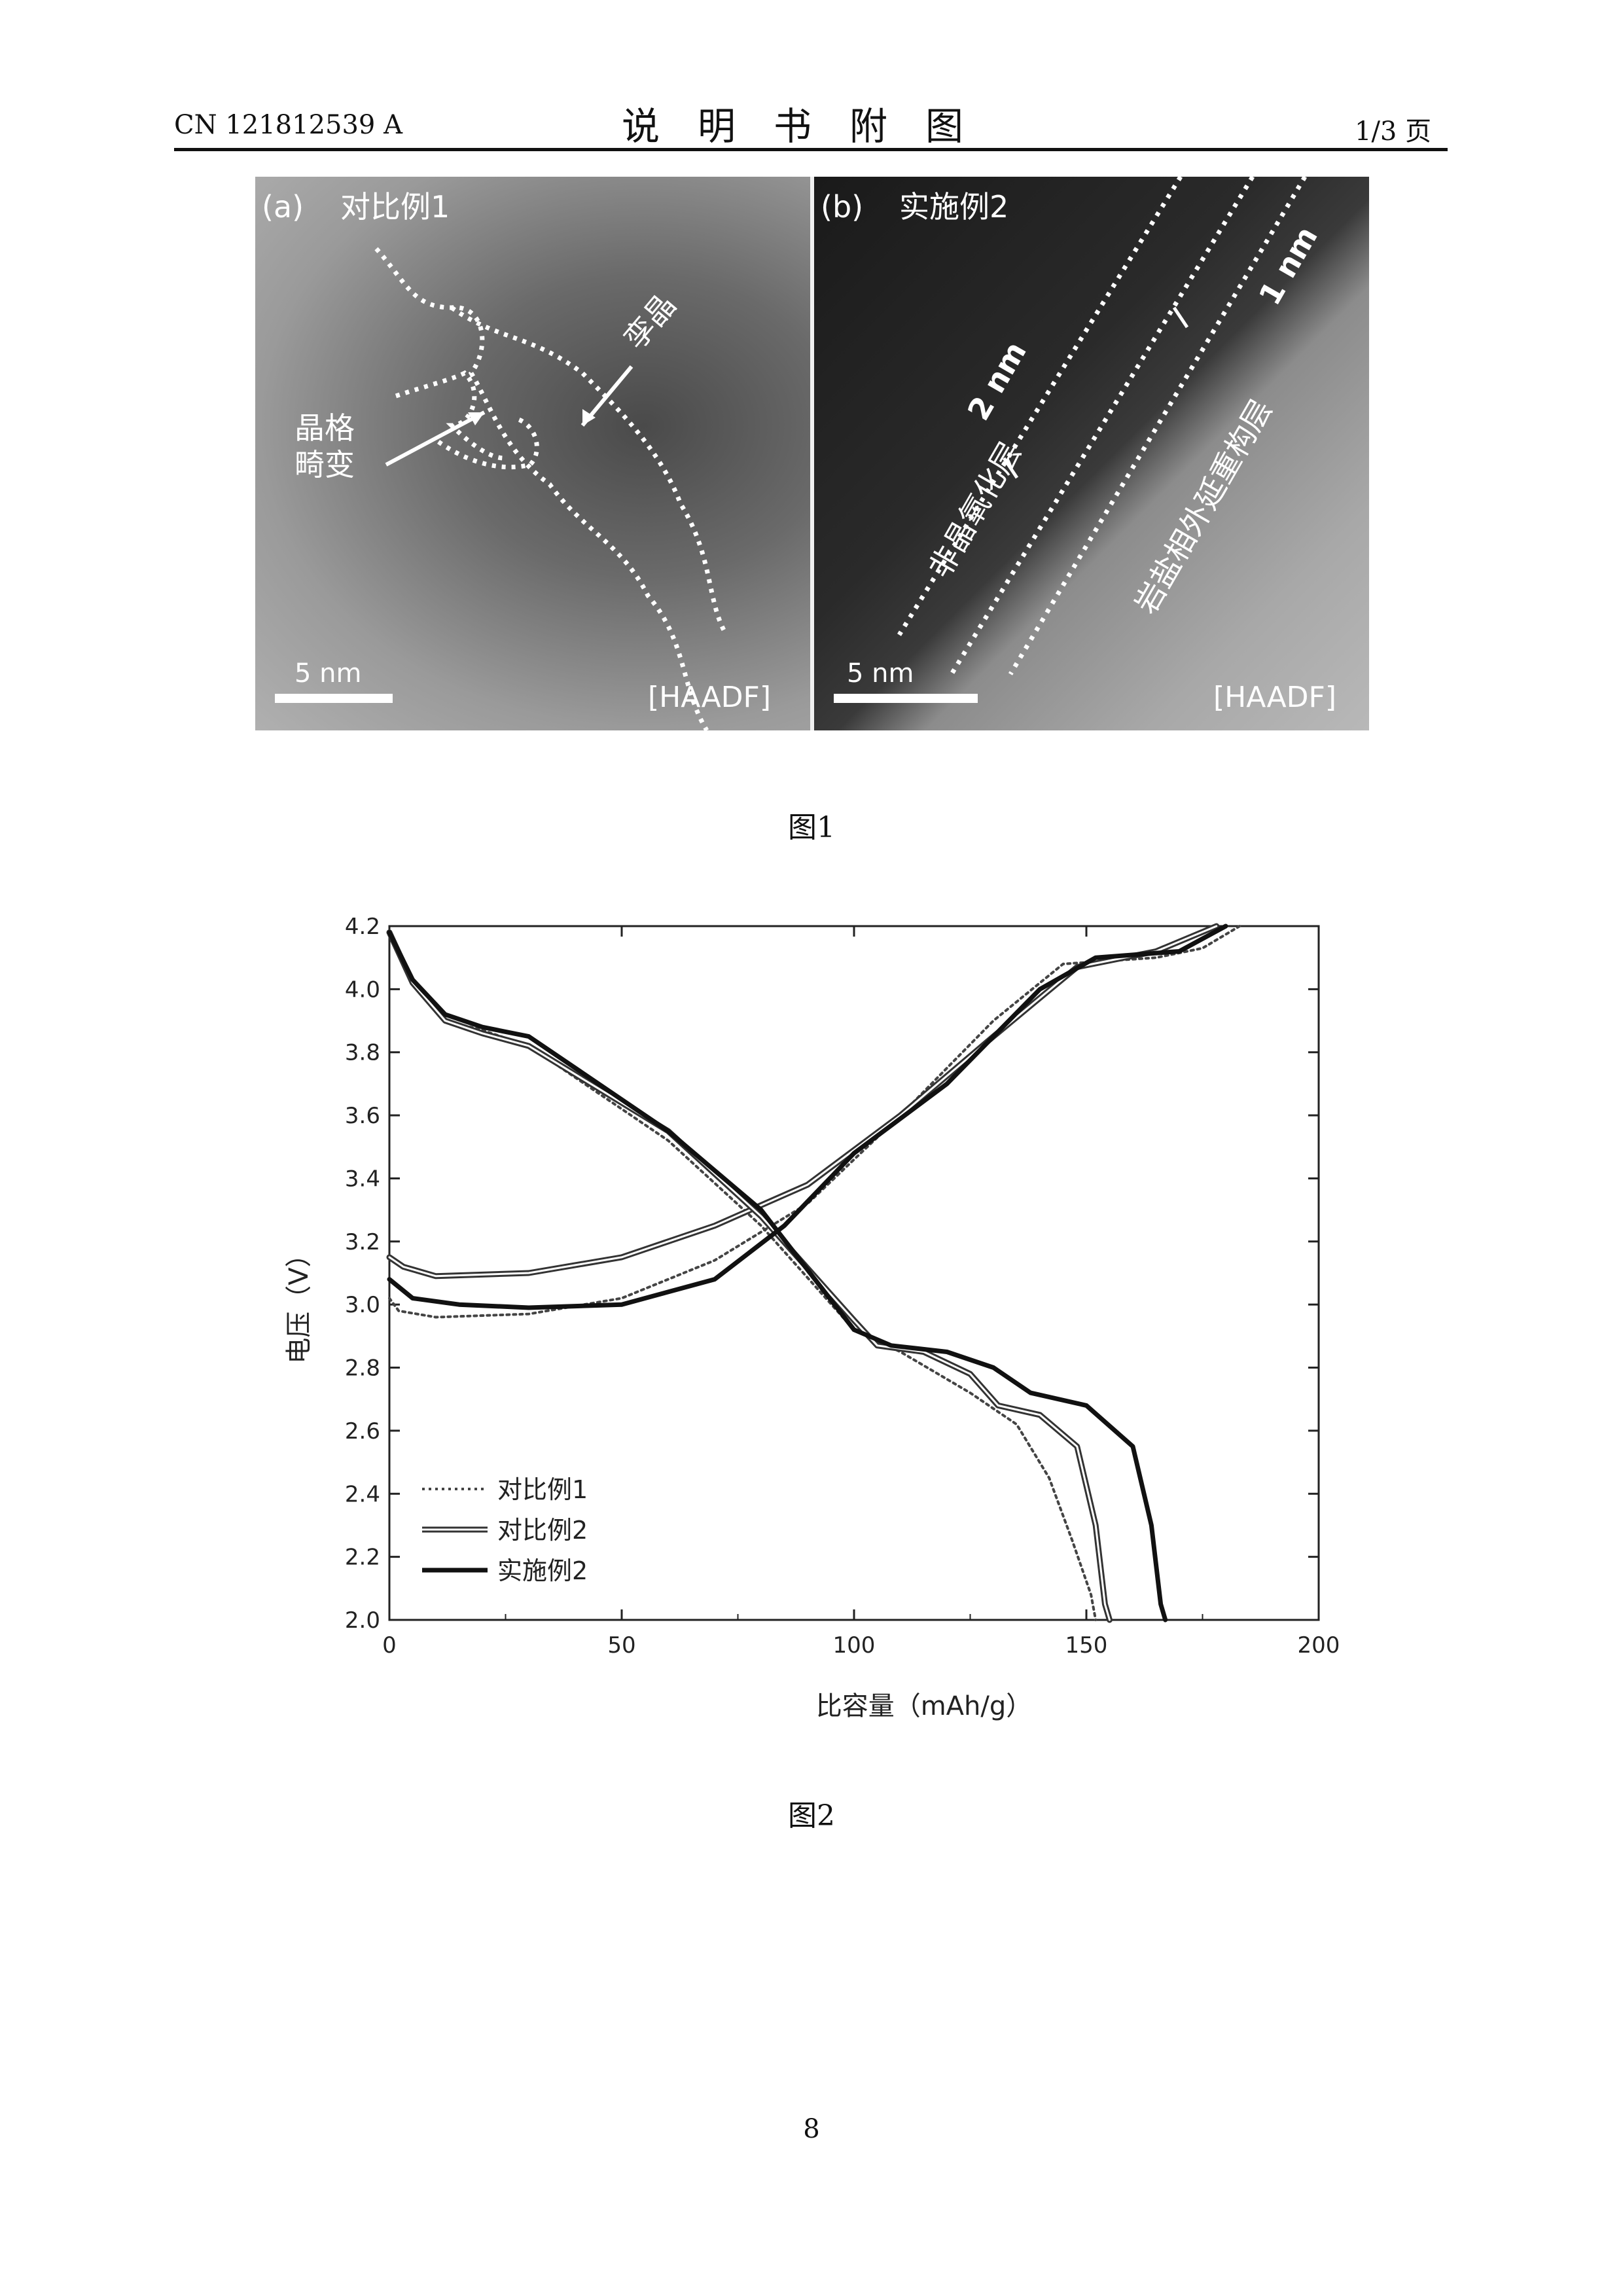 The width and height of the screenshot is (1623, 2296). Describe the element at coordinates (362, 1053) in the screenshot. I see `y-tick-label: 3.8` at that location.